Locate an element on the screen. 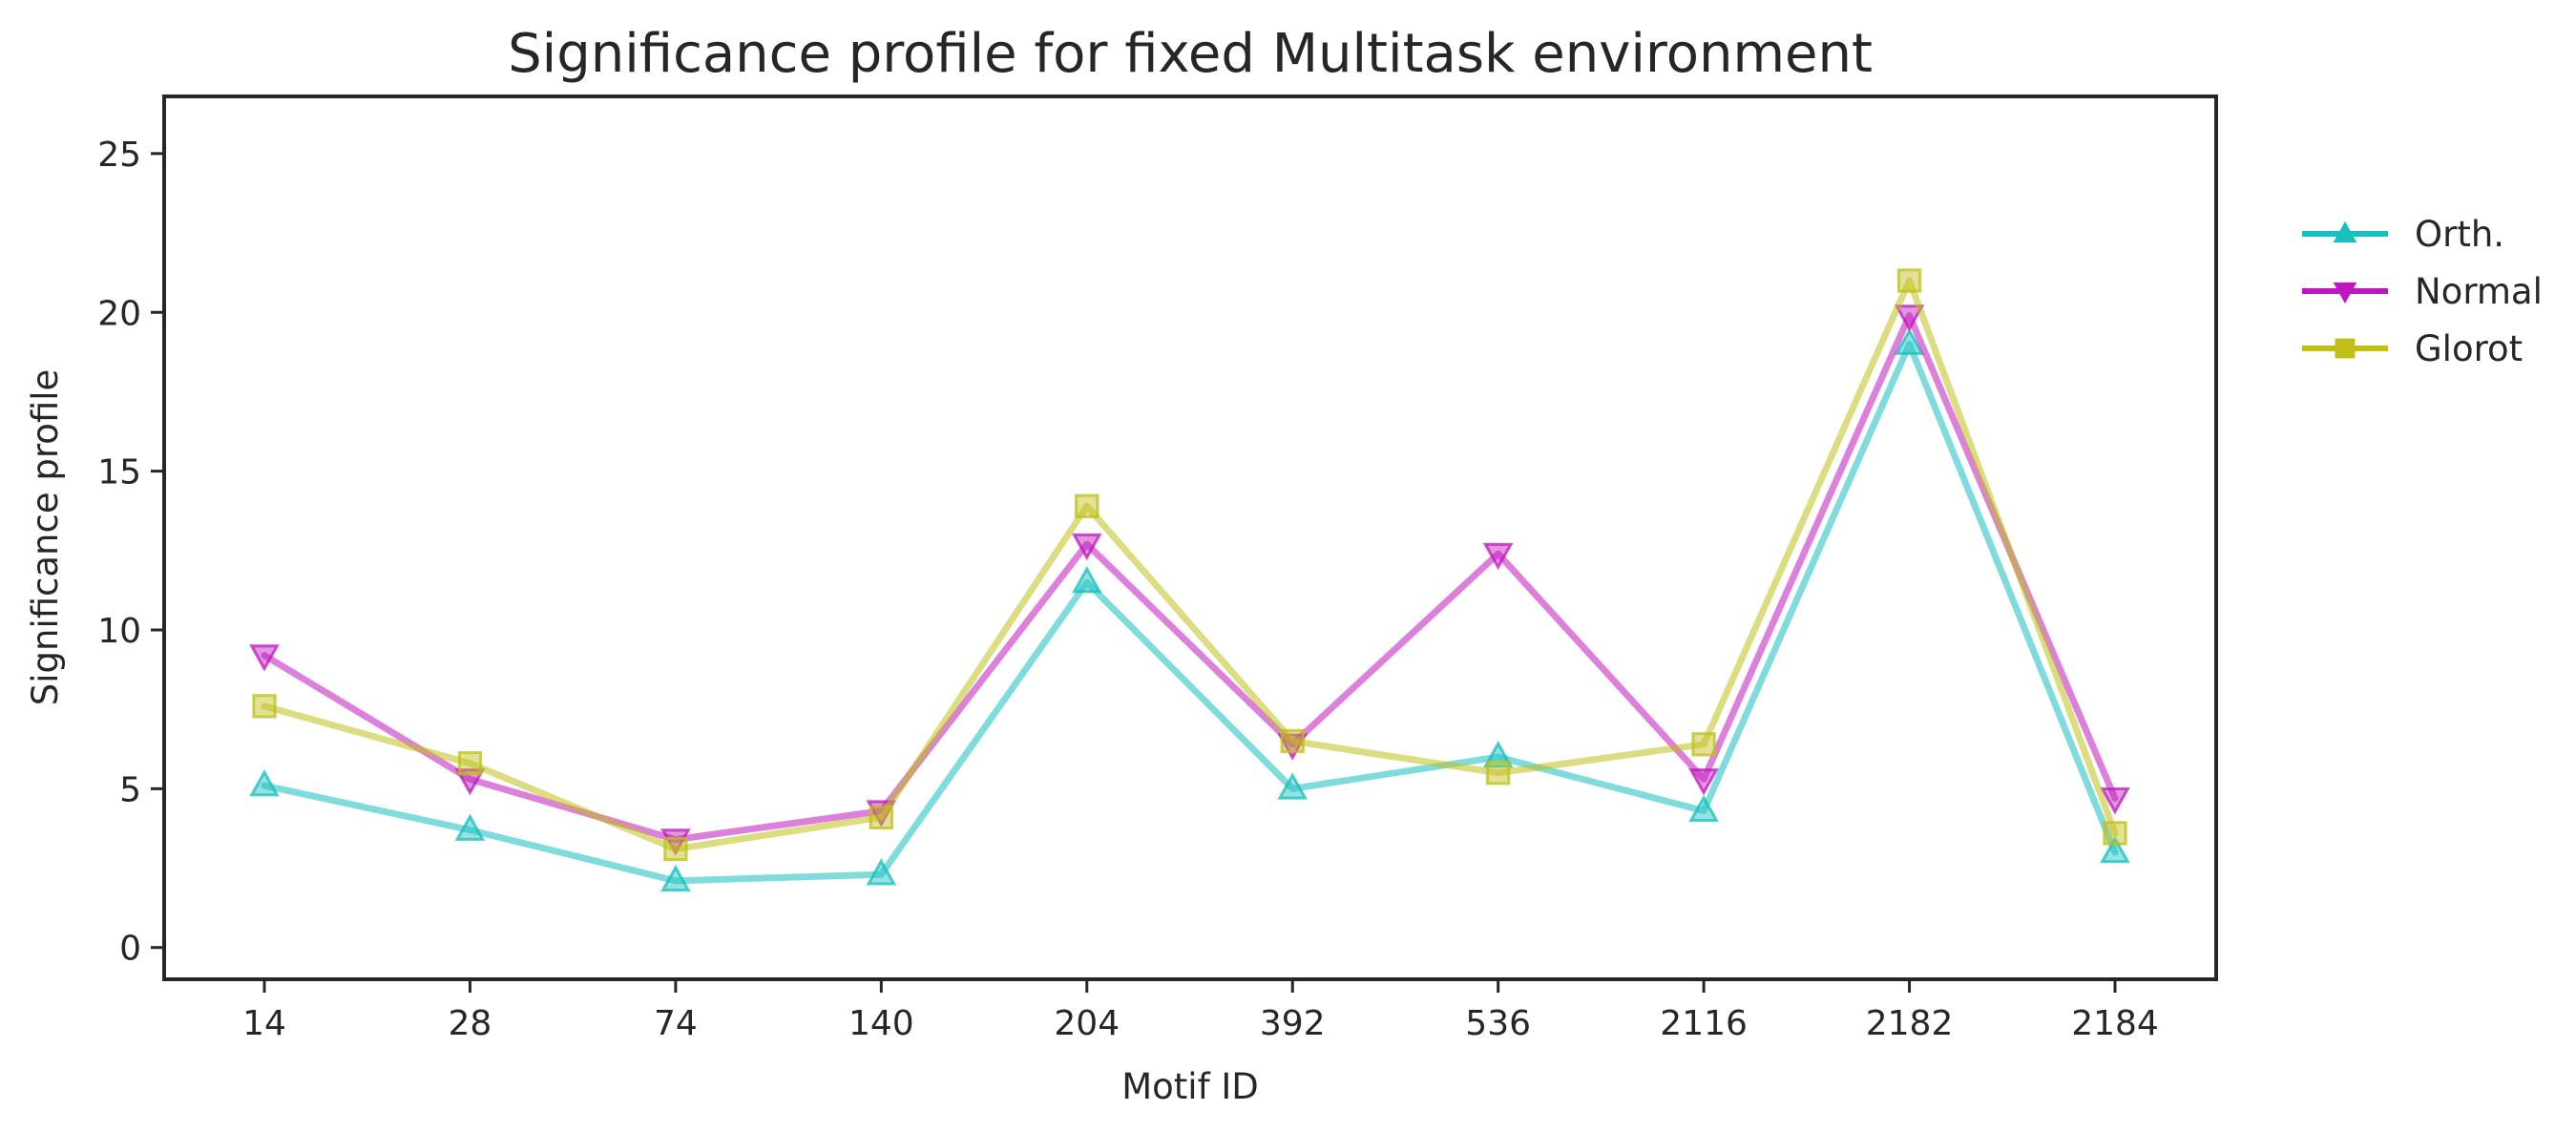 This screenshot has width=2576, height=1132. legend-item: Glorot is located at coordinates (2412, 348).